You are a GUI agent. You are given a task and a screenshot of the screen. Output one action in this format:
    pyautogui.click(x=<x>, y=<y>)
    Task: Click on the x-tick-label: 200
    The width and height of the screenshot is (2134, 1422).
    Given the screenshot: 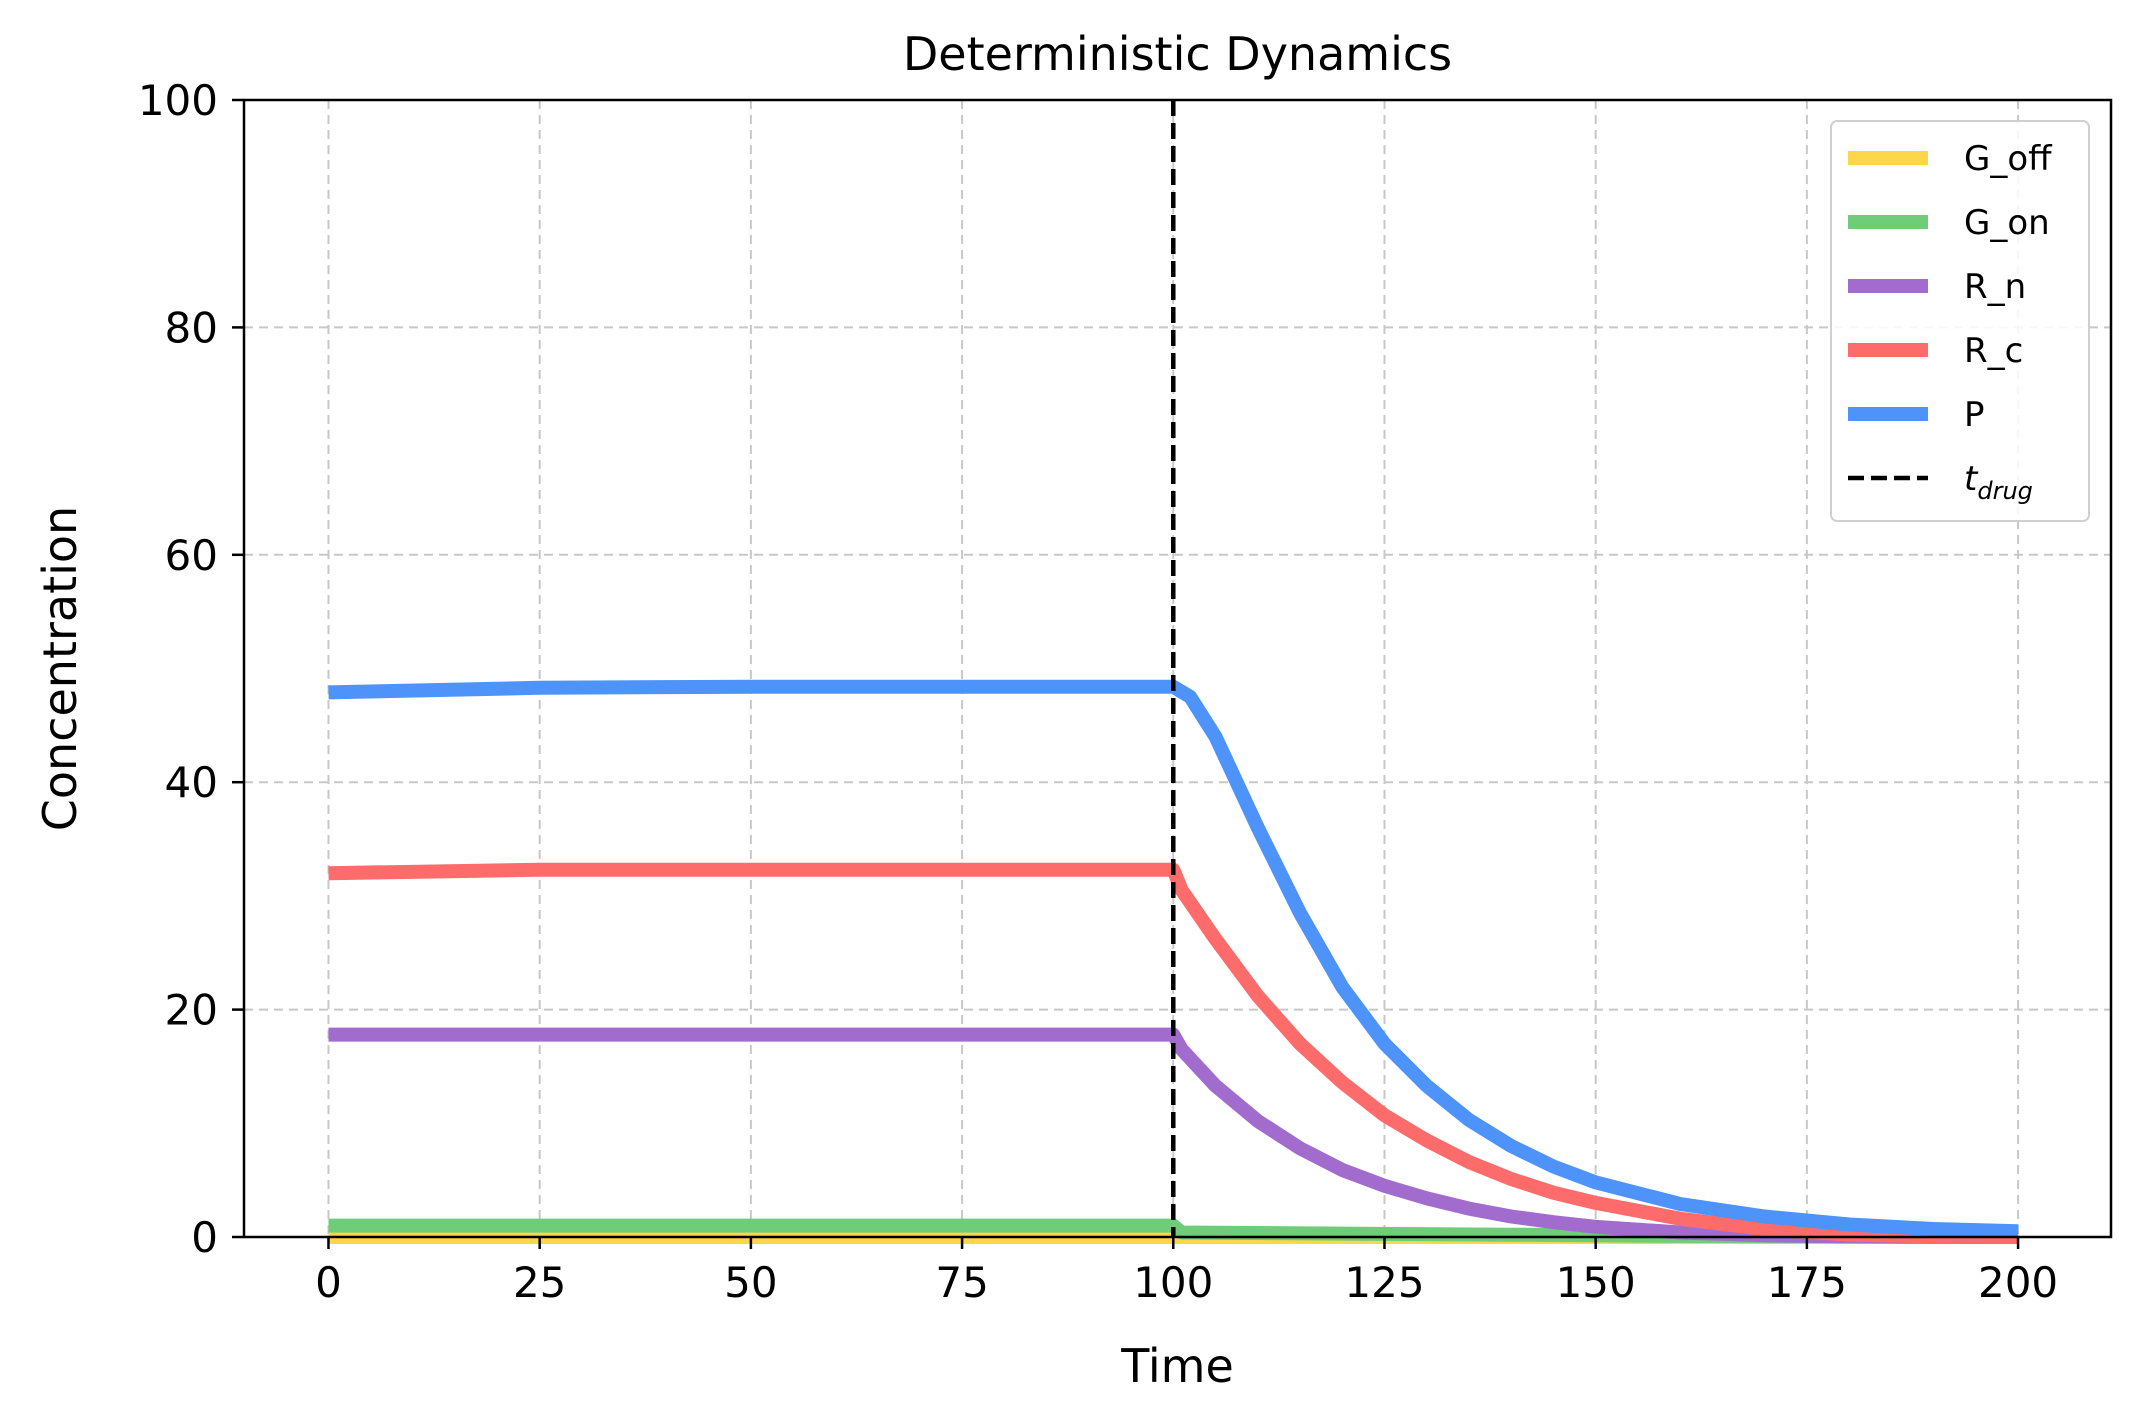 What is the action you would take?
    pyautogui.click(x=2018, y=1282)
    